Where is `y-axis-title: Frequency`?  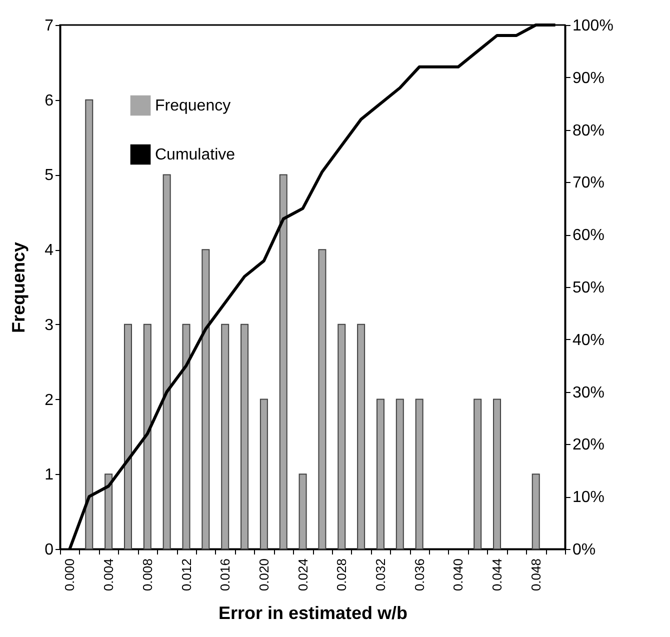 y-axis-title: Frequency is located at coordinates (18, 288).